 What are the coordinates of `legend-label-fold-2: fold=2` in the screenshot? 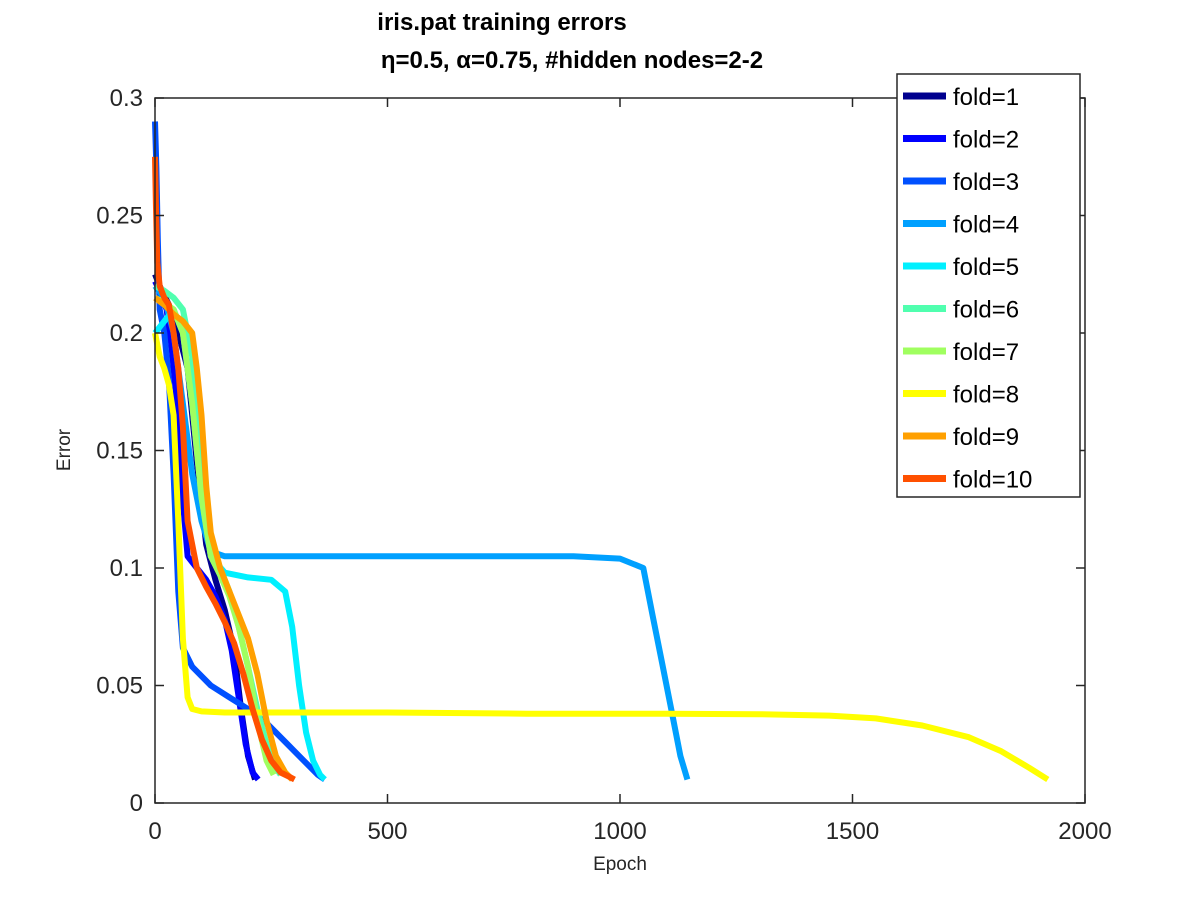 It's located at (986, 140).